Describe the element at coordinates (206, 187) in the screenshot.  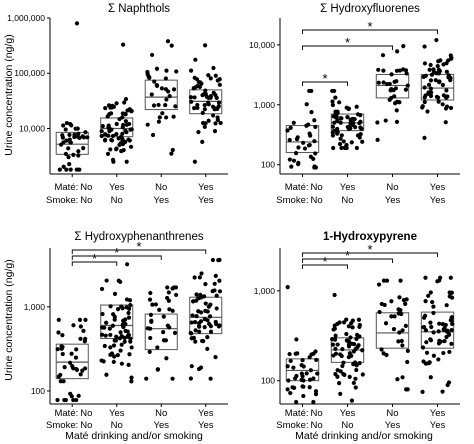
I see `category-mate-label: Yes` at that location.